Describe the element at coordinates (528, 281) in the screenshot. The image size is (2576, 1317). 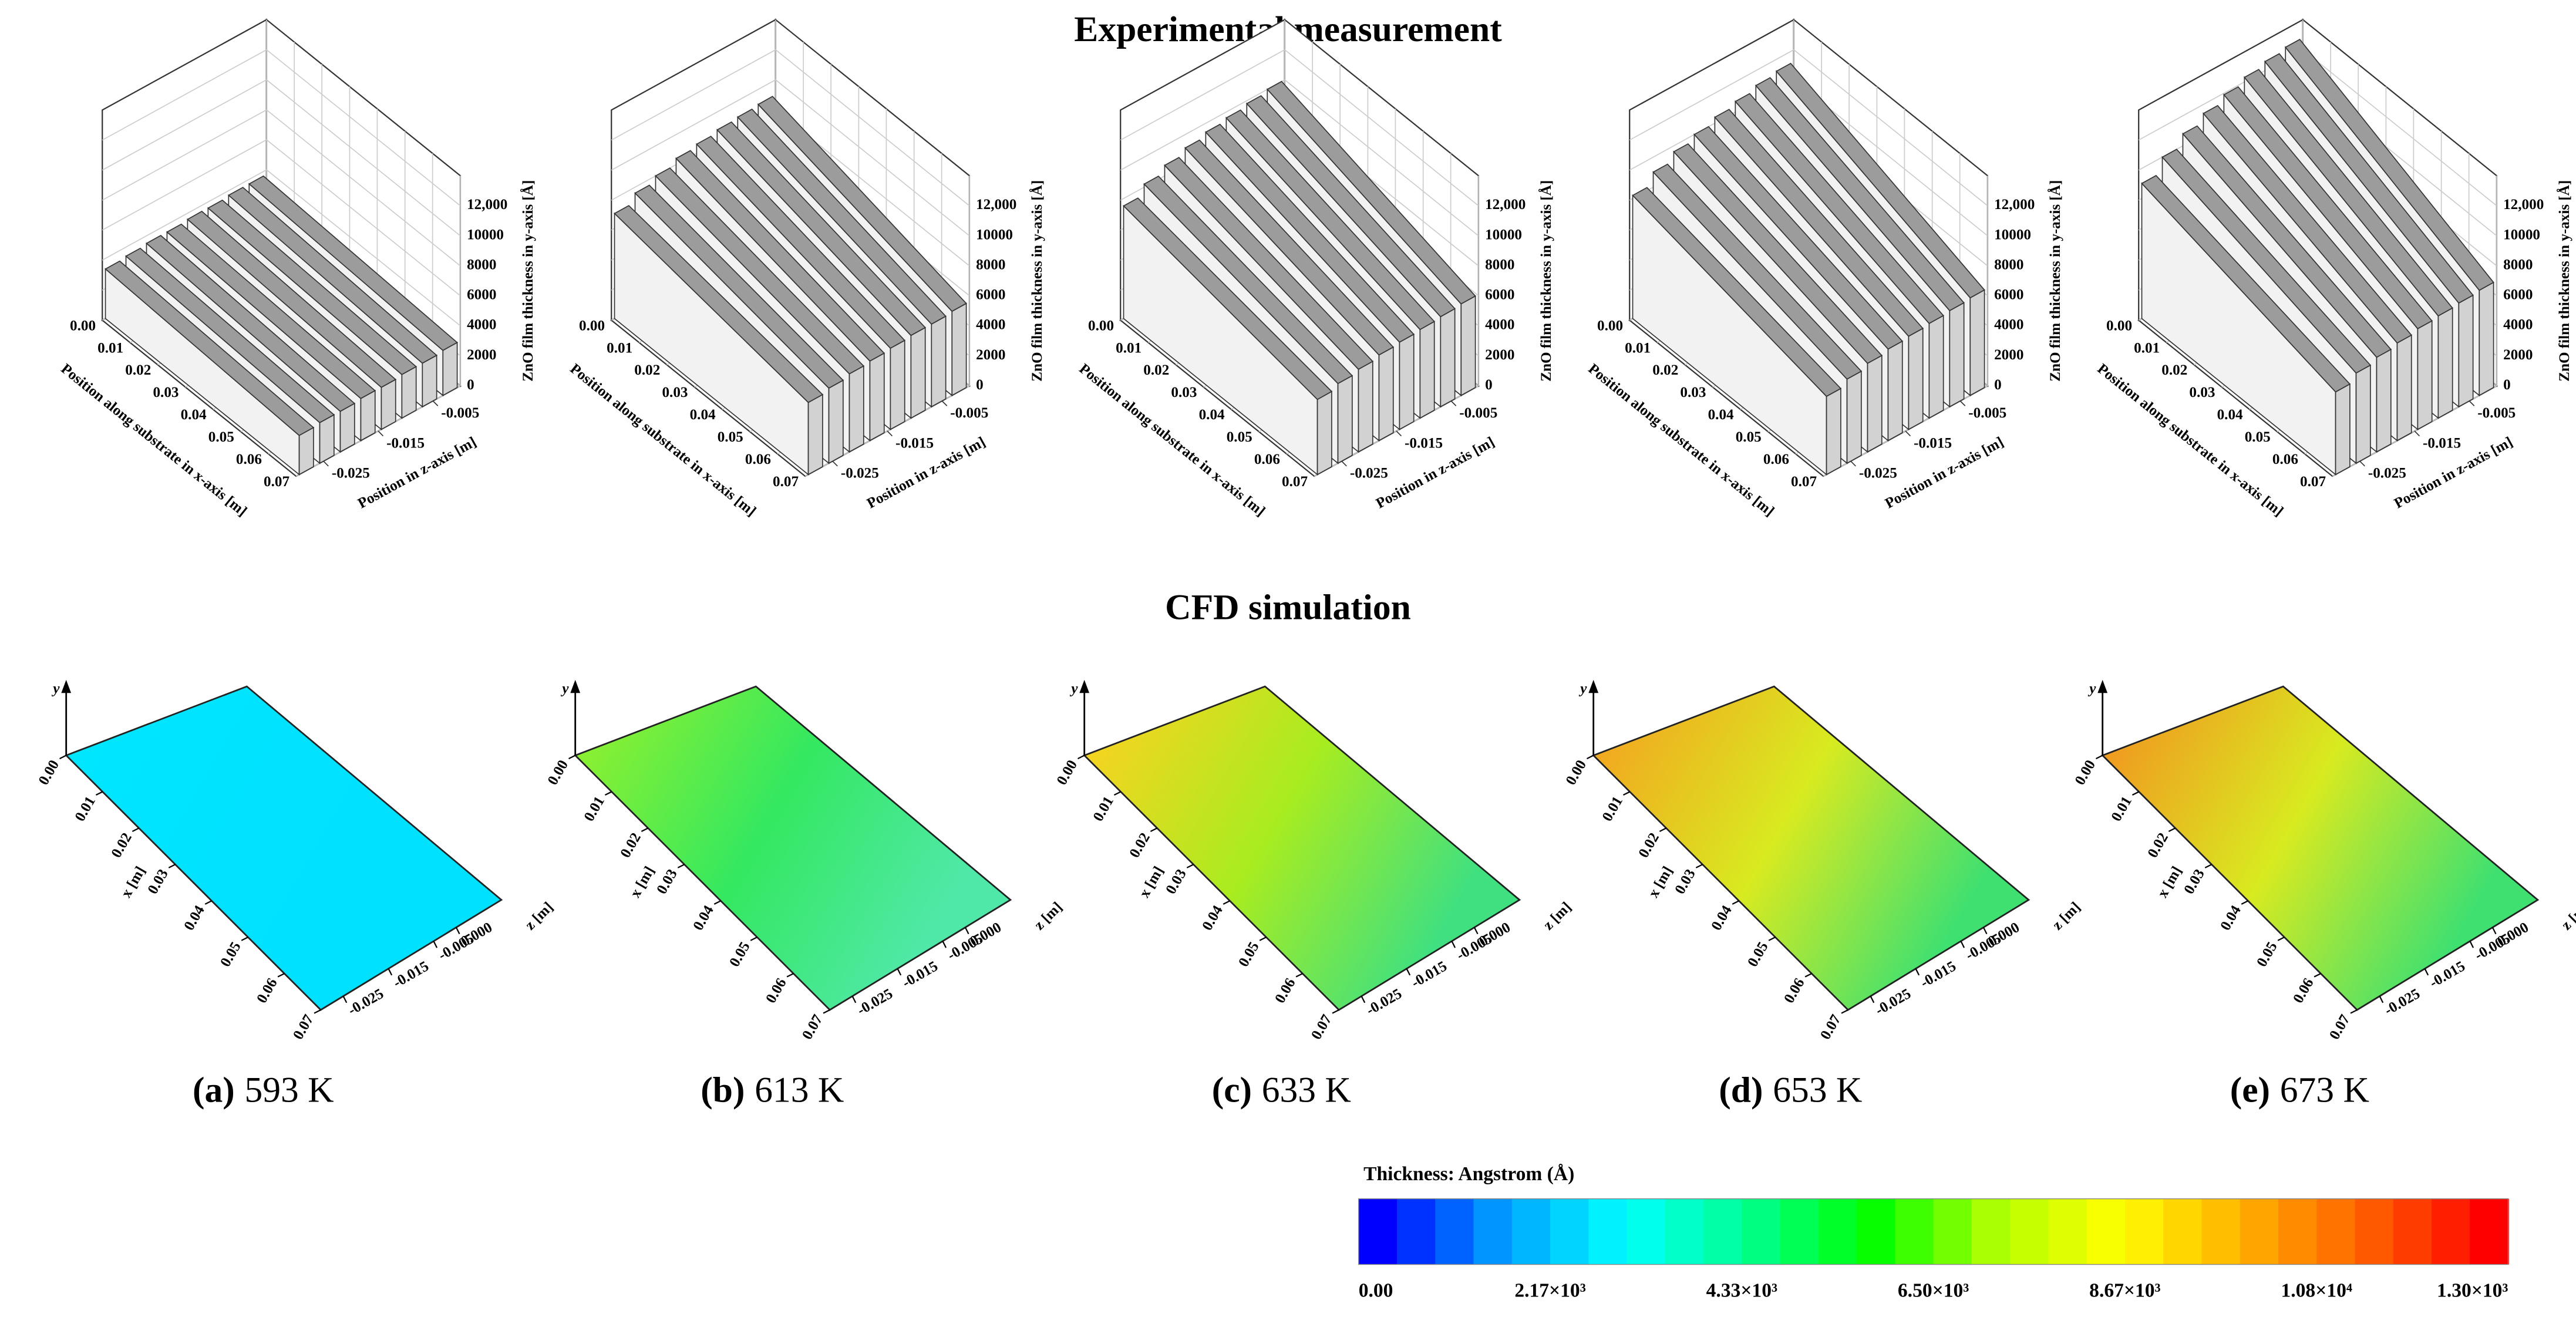
I see `y-axis-title: ZnO film thickness in y-axis [Å]` at that location.